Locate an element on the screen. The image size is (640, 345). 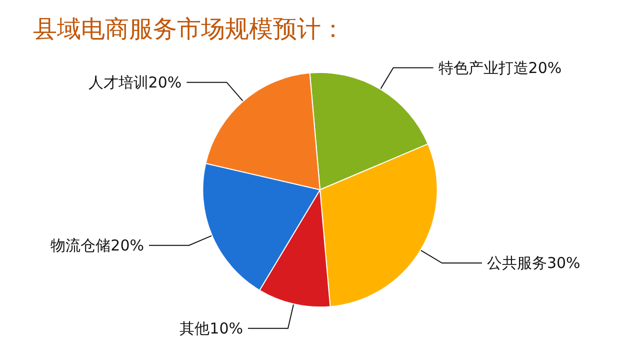
slice-label: 公共服务30% is located at coordinates (533, 263).